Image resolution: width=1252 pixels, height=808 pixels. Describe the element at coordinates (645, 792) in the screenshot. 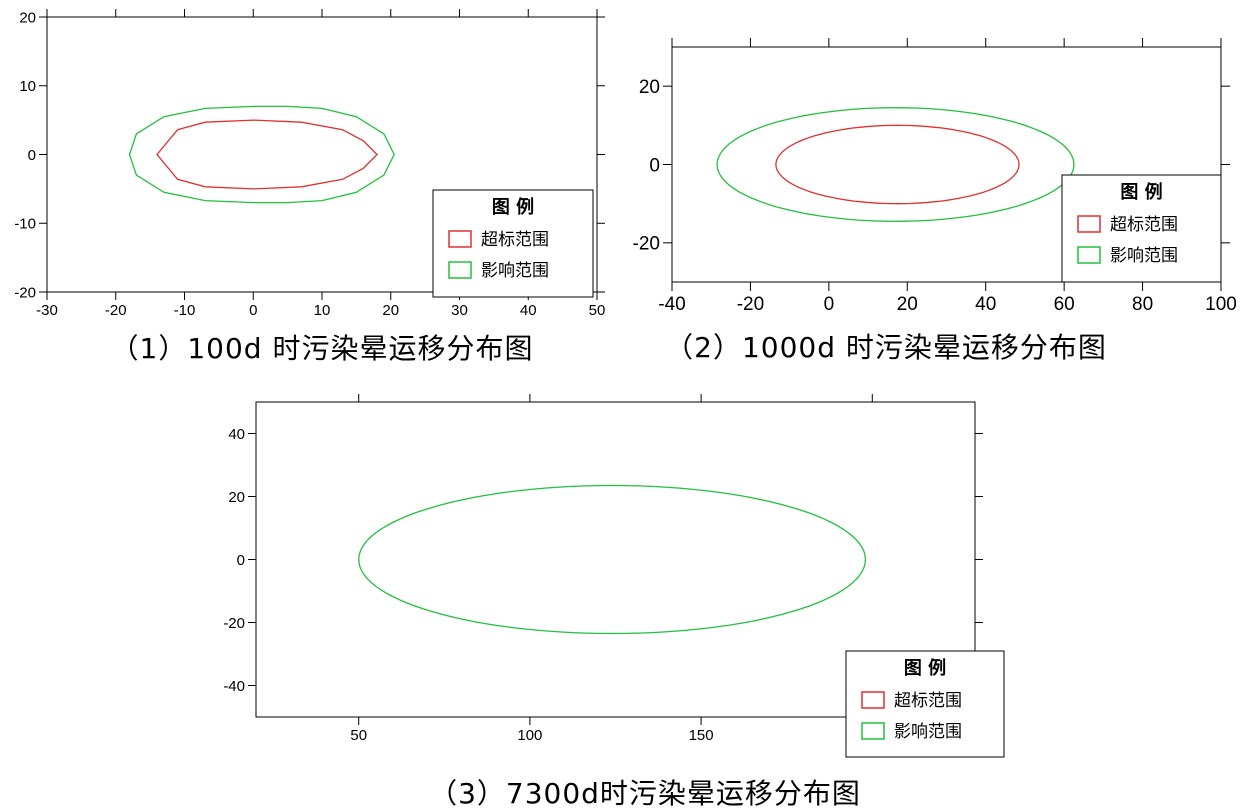

I see `chart-caption: （3）7300d时污染晕运移分布图` at that location.